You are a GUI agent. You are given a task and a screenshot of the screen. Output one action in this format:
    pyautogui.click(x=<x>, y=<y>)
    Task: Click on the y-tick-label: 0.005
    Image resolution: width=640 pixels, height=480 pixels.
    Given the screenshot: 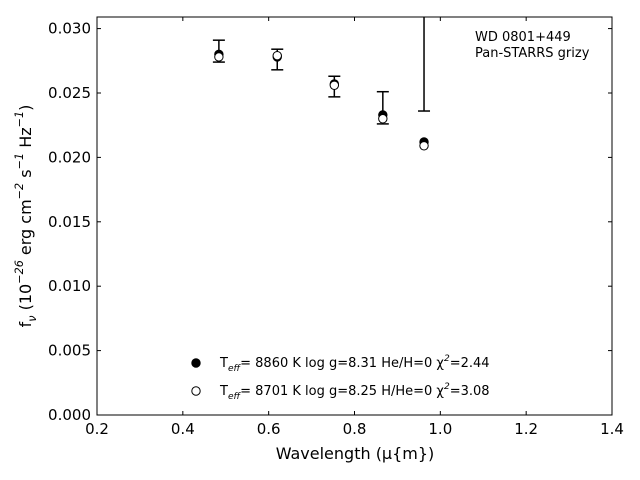 What is the action you would take?
    pyautogui.click(x=69, y=350)
    